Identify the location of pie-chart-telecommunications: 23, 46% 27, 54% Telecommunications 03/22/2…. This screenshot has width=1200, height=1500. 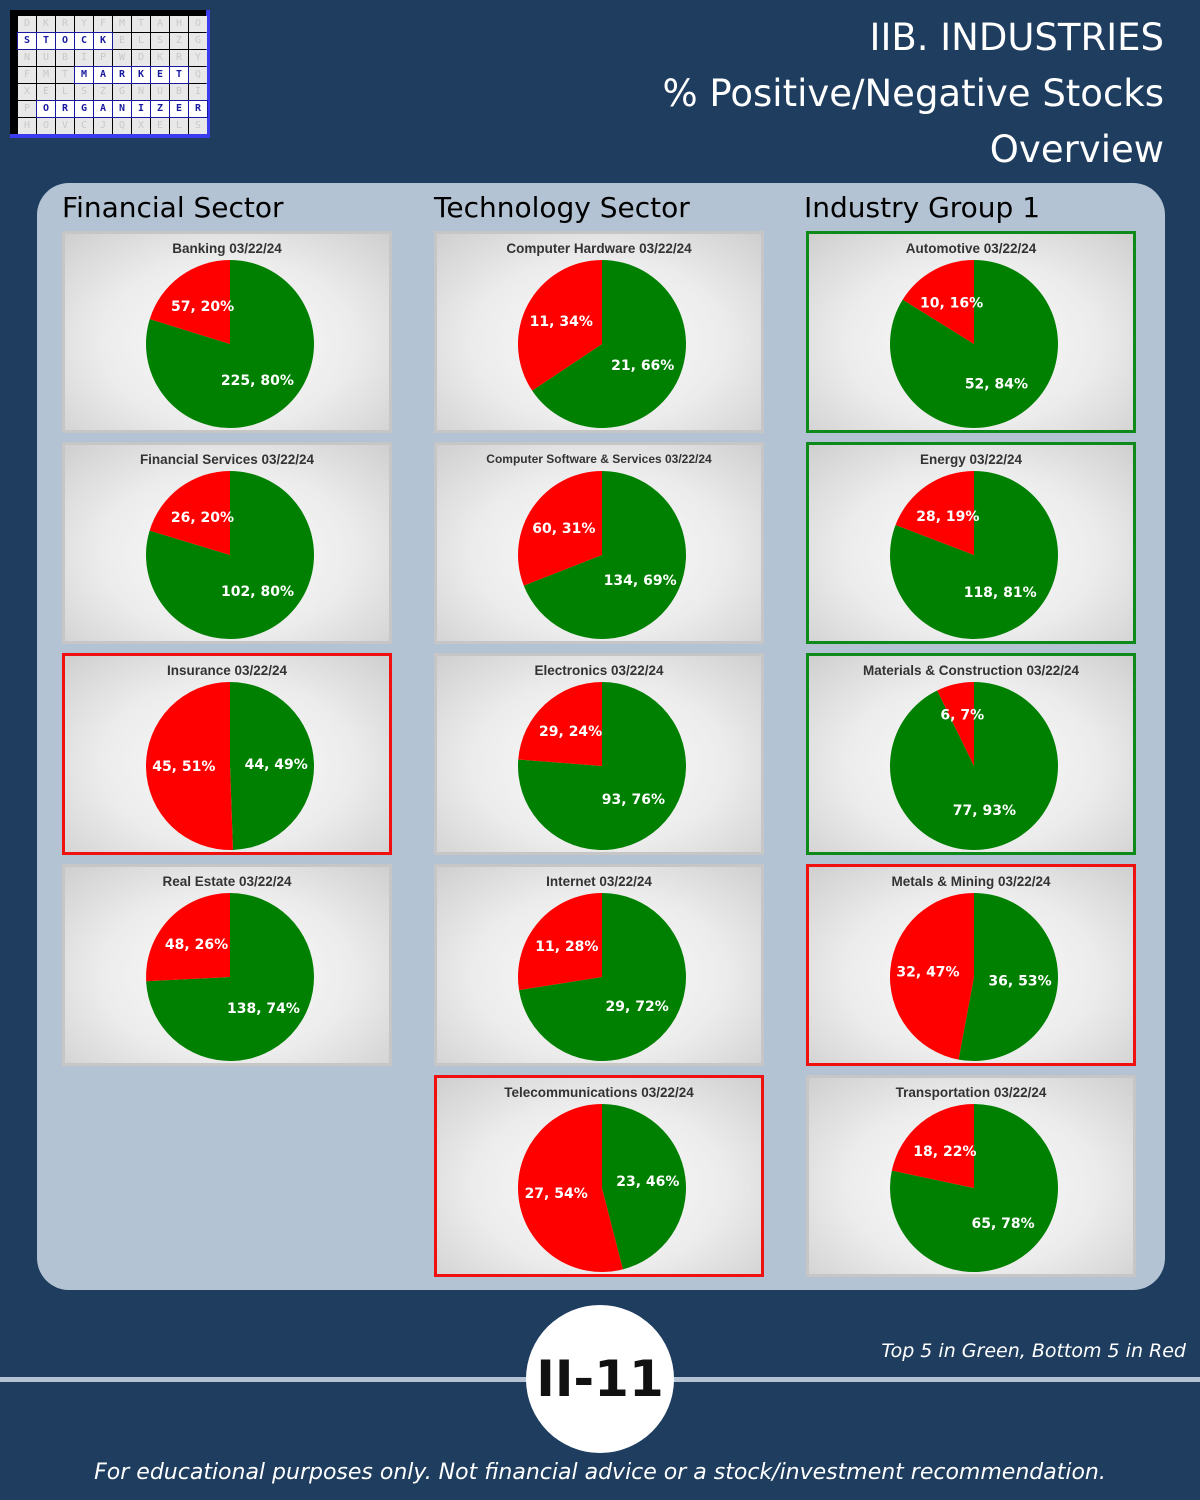
(599, 1176).